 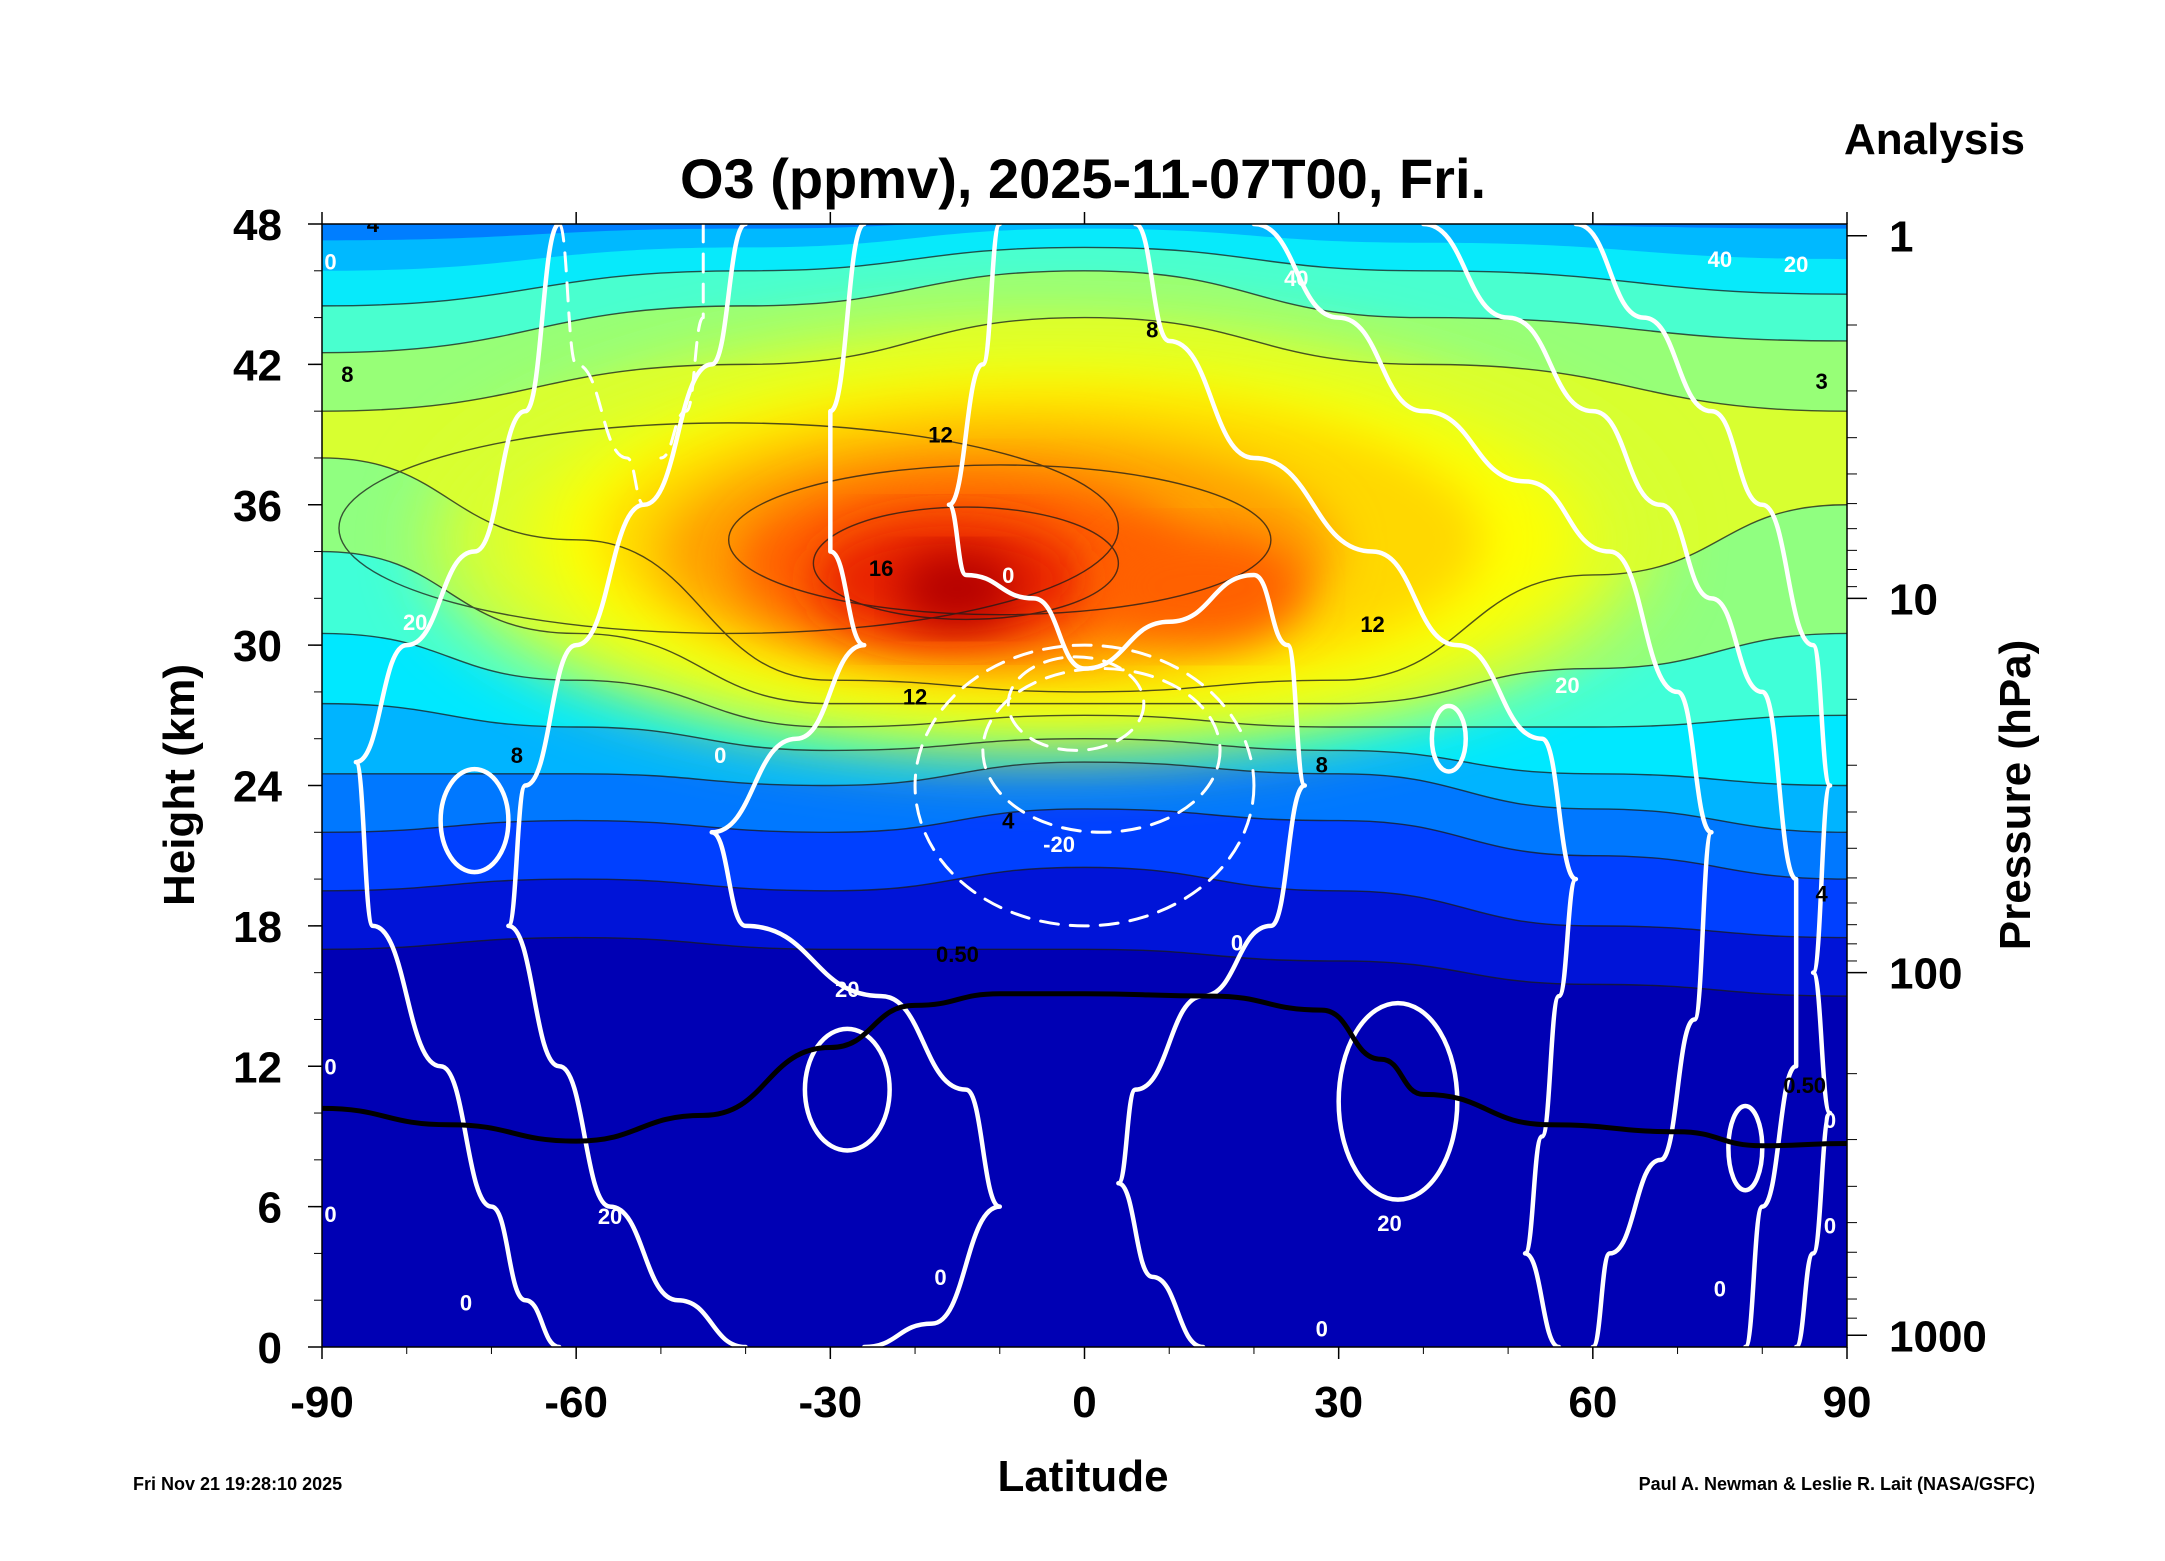 What do you see at coordinates (1925, 974) in the screenshot?
I see `y2-tick-label: 100` at bounding box center [1925, 974].